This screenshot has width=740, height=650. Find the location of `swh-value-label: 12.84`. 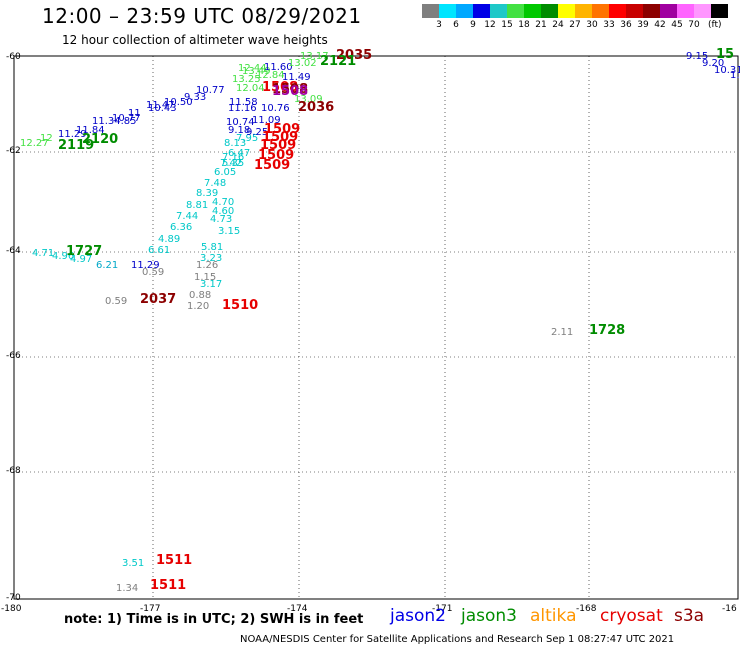

swh-value-label: 12.84 is located at coordinates (270, 75).